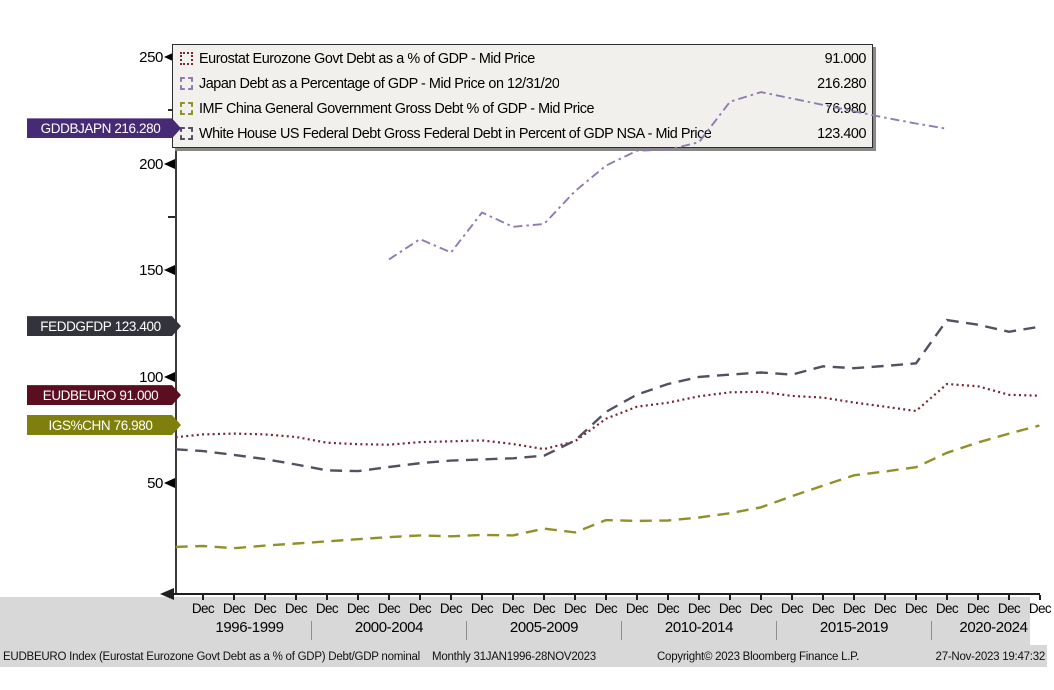 This screenshot has width=1054, height=690. Describe the element at coordinates (135, 128) in the screenshot. I see `badge-value: 216.280` at that location.